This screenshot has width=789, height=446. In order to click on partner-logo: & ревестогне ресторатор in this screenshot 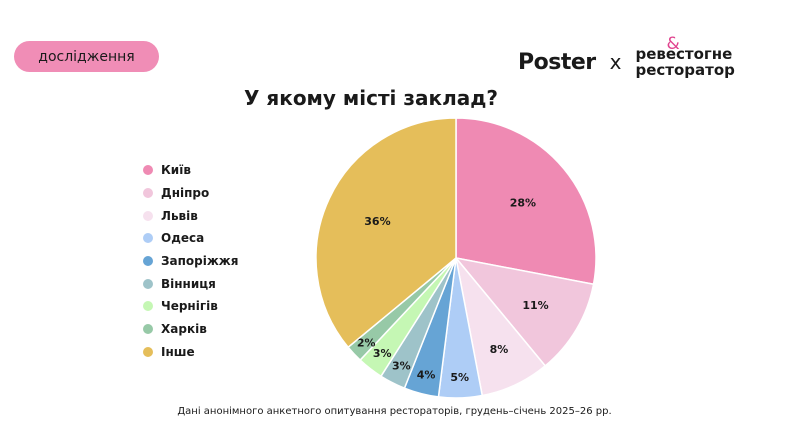, I will do `click(685, 57)`.